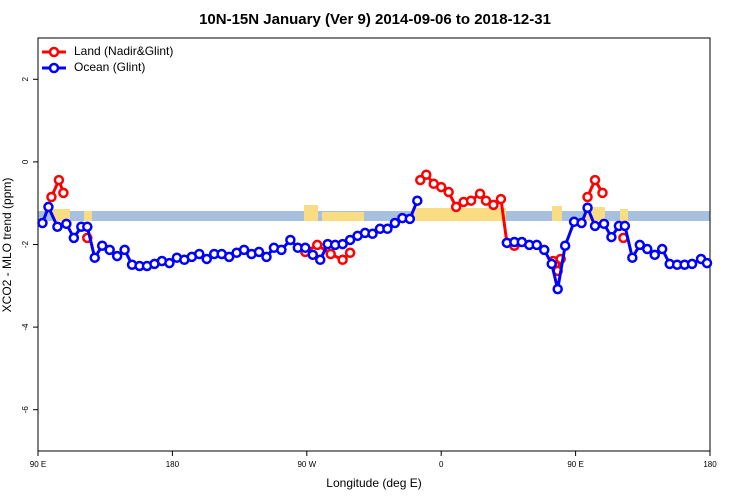 The width and height of the screenshot is (750, 500). What do you see at coordinates (25, 244) in the screenshot?
I see `y-tick-label: -2` at bounding box center [25, 244].